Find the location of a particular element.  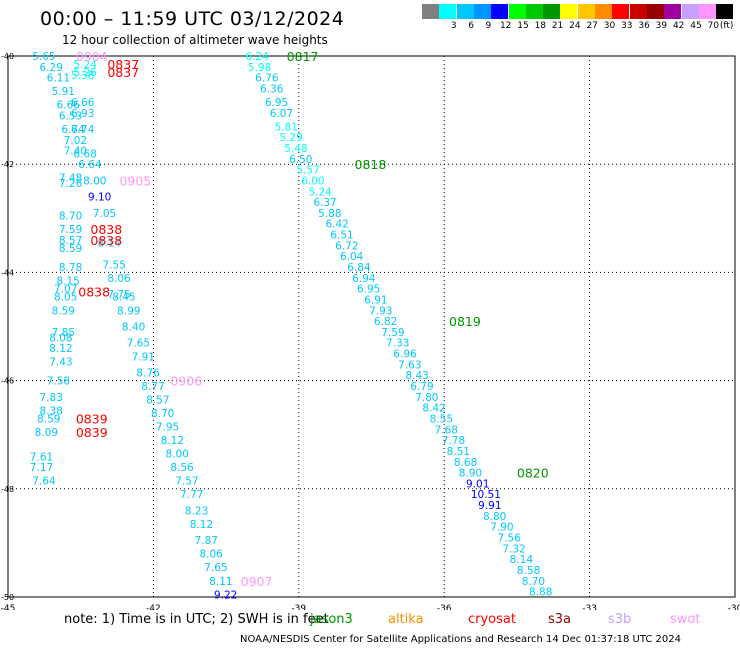

wave-height-label: 6.95 is located at coordinates (368, 290).